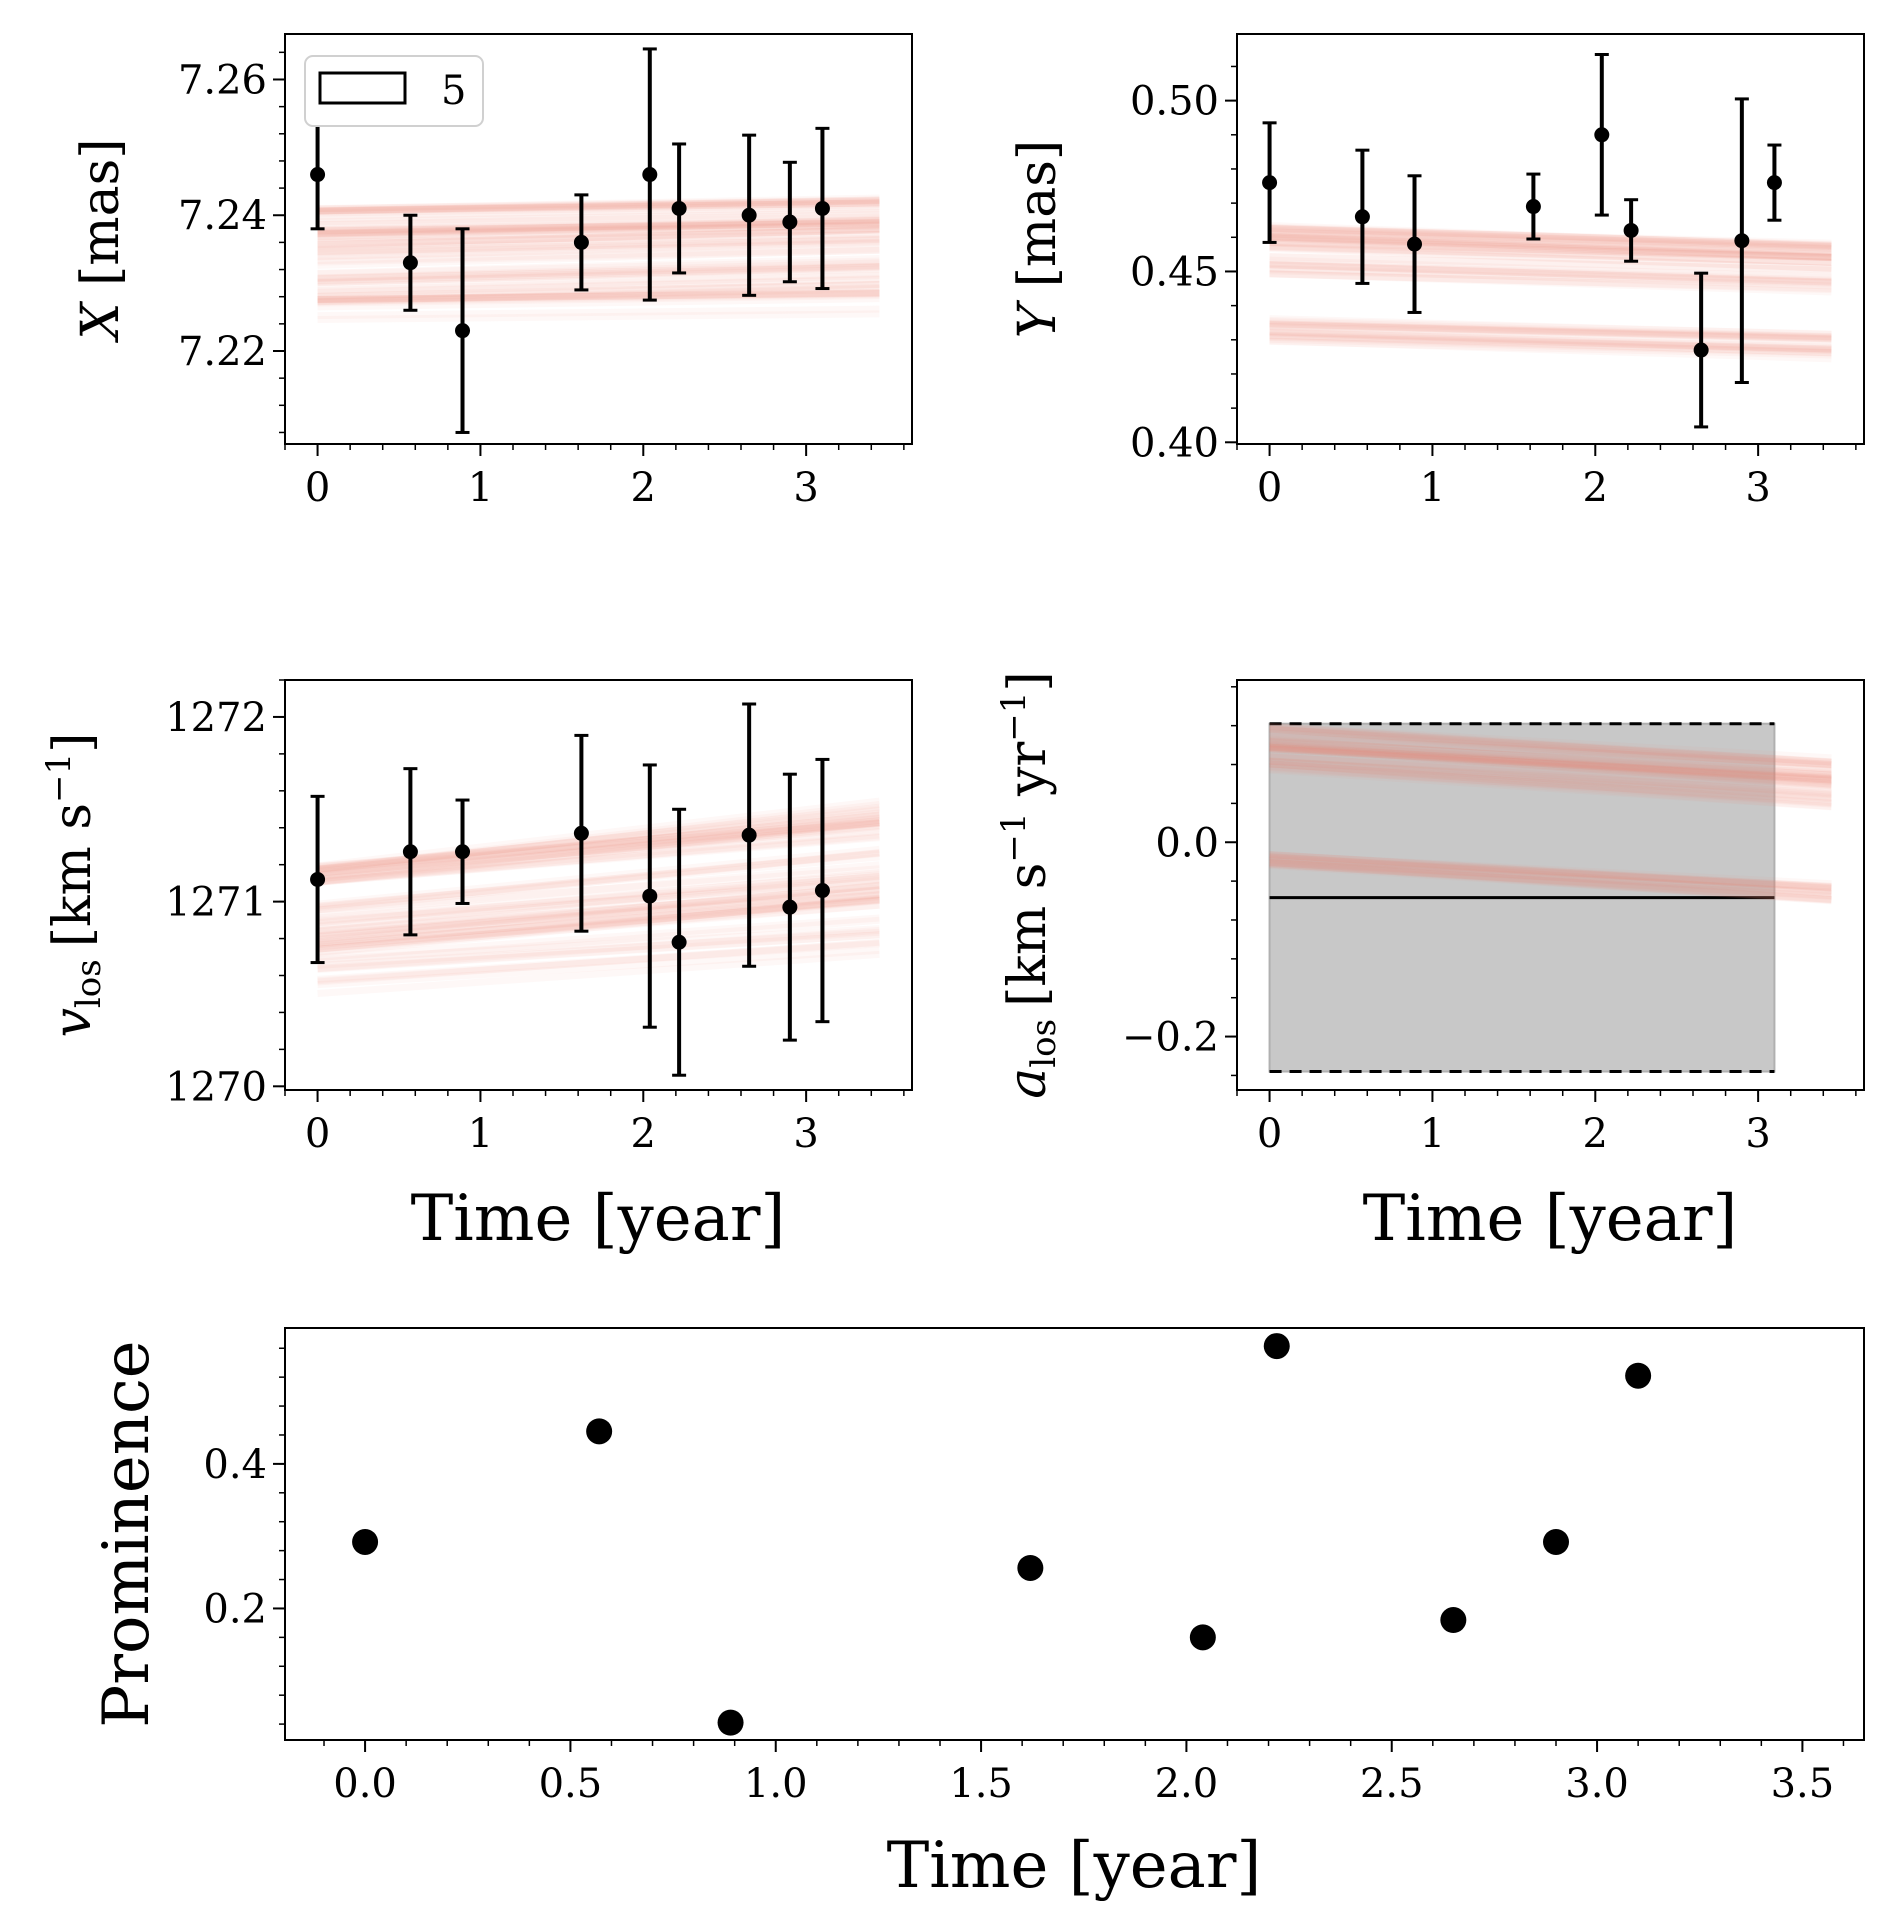 This screenshot has height=1920, width=1886. I want to click on legend: 5, so click(394, 91).